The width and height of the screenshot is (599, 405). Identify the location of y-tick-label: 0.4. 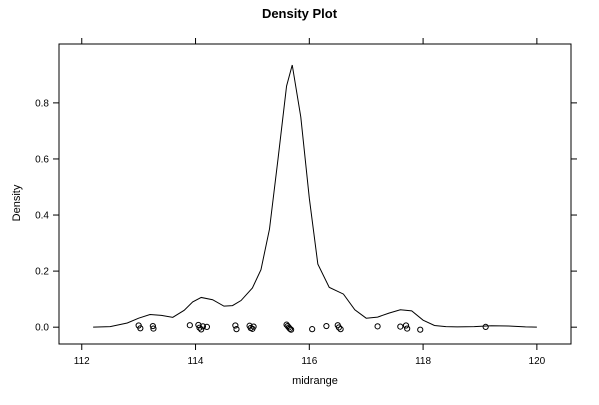
(42, 216).